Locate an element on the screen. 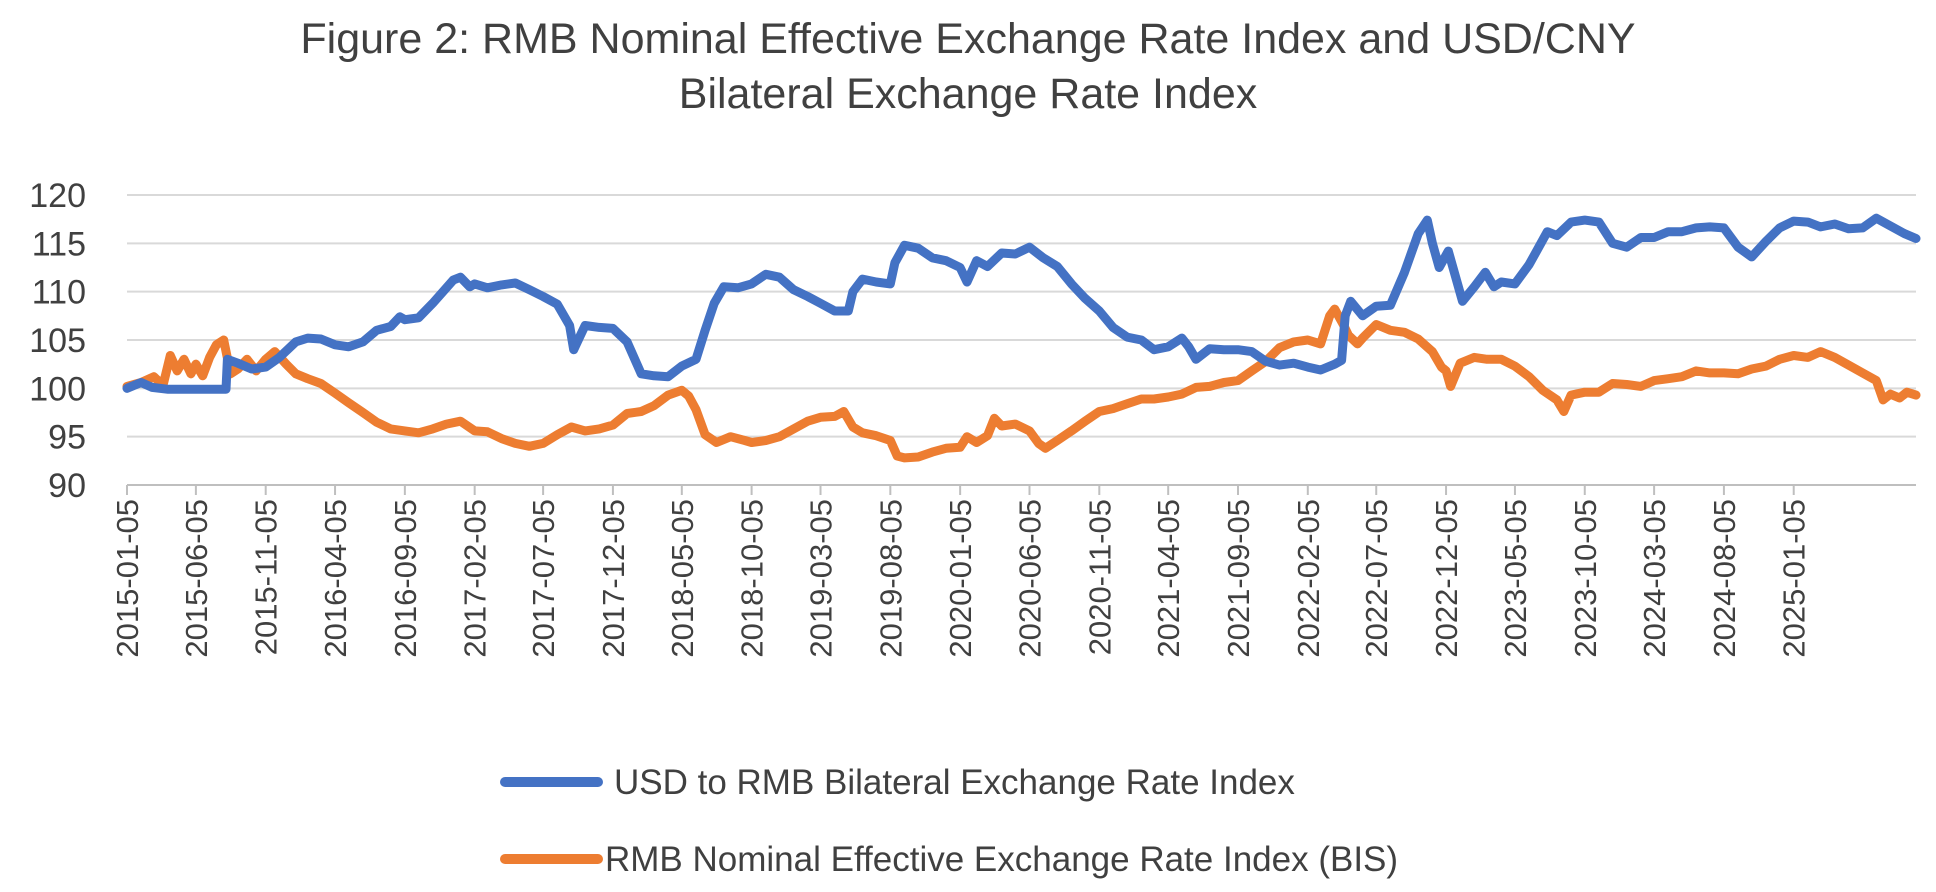 The height and width of the screenshot is (892, 1936). x-tick-label: 2020-06-05 is located at coordinates (1029, 578).